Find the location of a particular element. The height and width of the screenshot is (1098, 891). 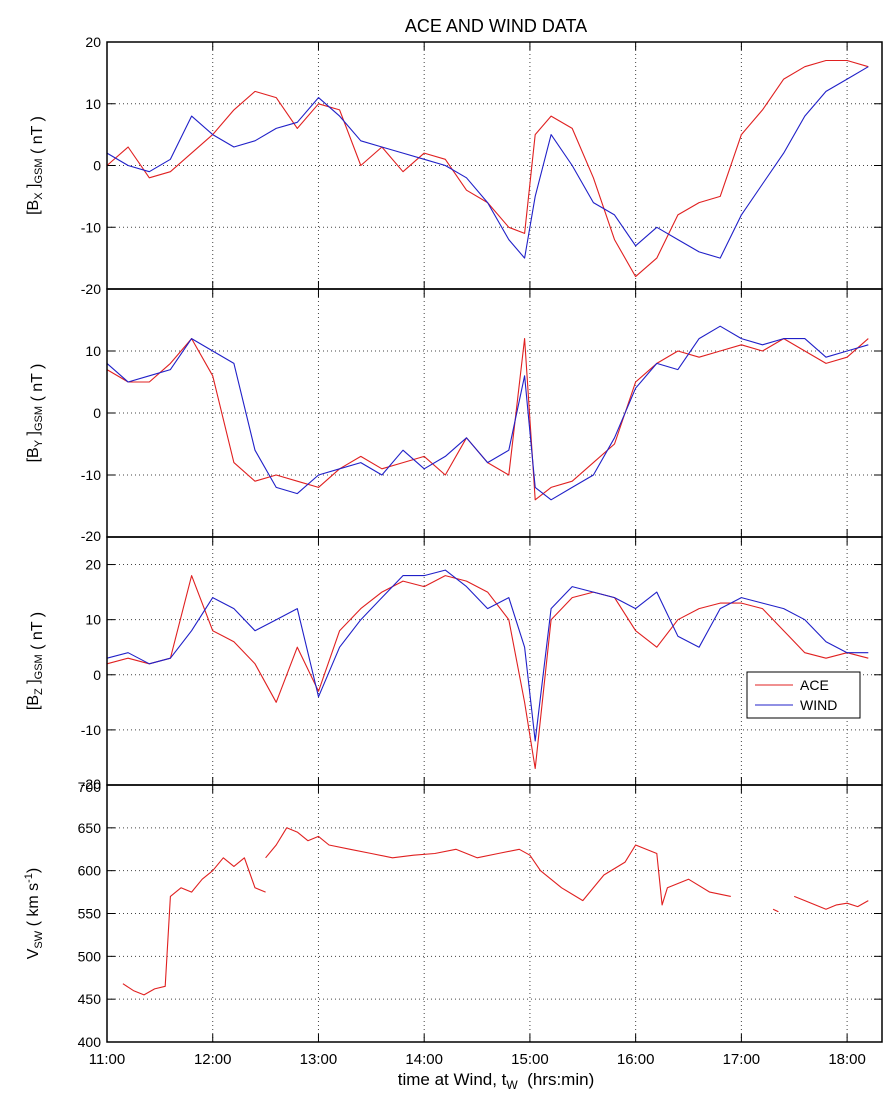

ytick-label-bx-4: 20 is located at coordinates (93, 42).